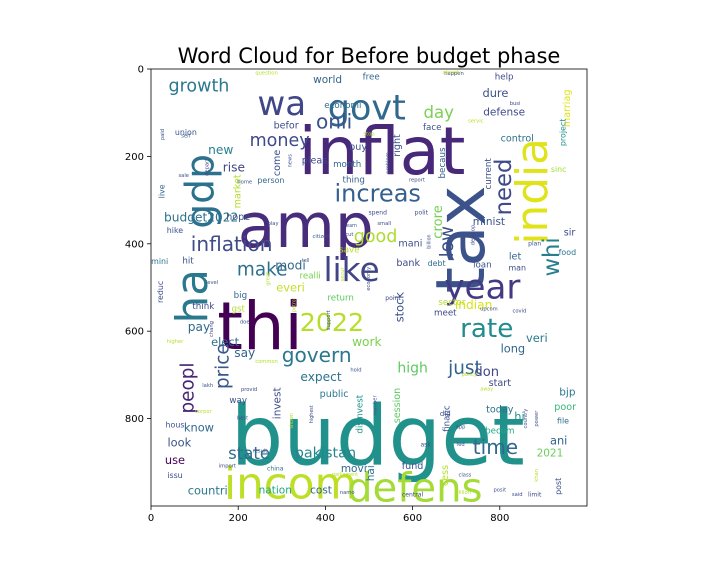 The width and height of the screenshot is (720, 576). What do you see at coordinates (294, 305) in the screenshot?
I see `word-petrol: petrol` at bounding box center [294, 305].